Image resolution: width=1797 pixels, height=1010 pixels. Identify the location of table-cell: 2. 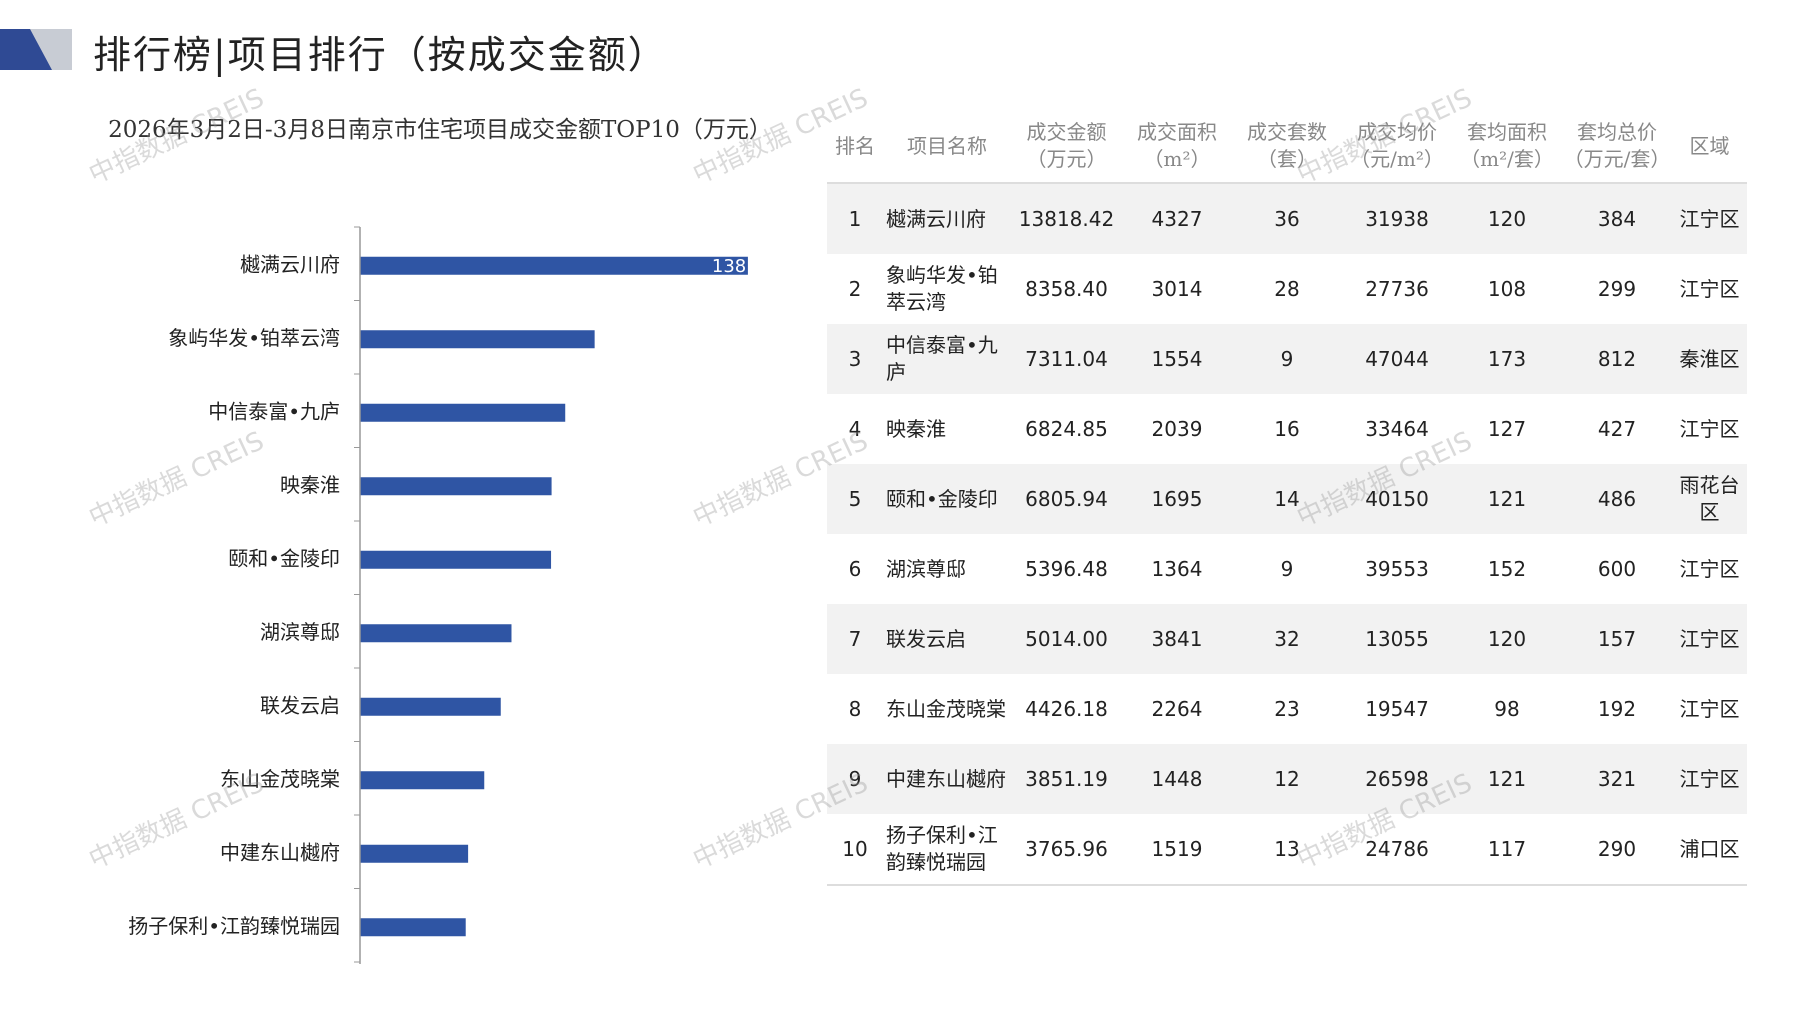
(855, 288).